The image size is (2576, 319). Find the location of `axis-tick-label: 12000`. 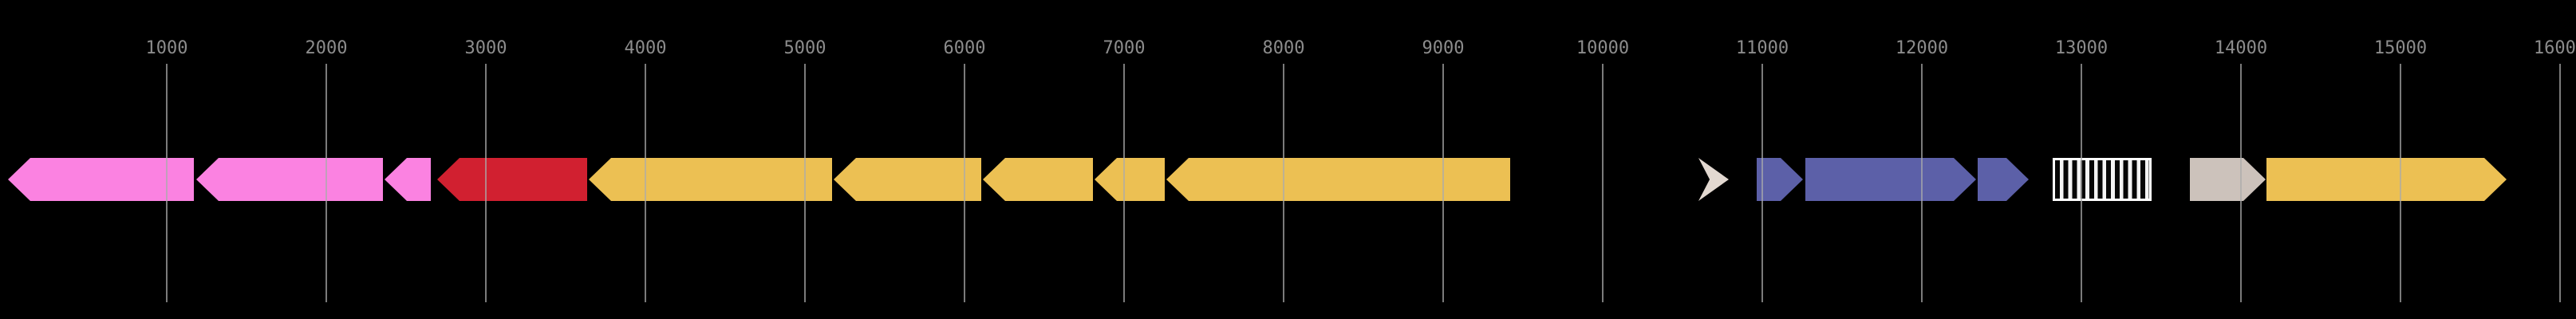

axis-tick-label: 12000 is located at coordinates (1922, 48).